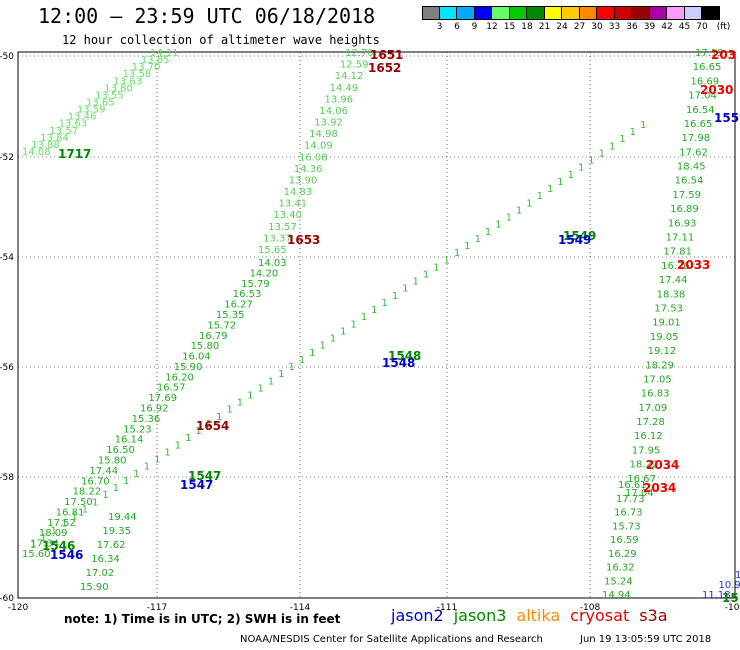 The width and height of the screenshot is (740, 650). I want to click on wave-height-label: 14.06, so click(333, 111).